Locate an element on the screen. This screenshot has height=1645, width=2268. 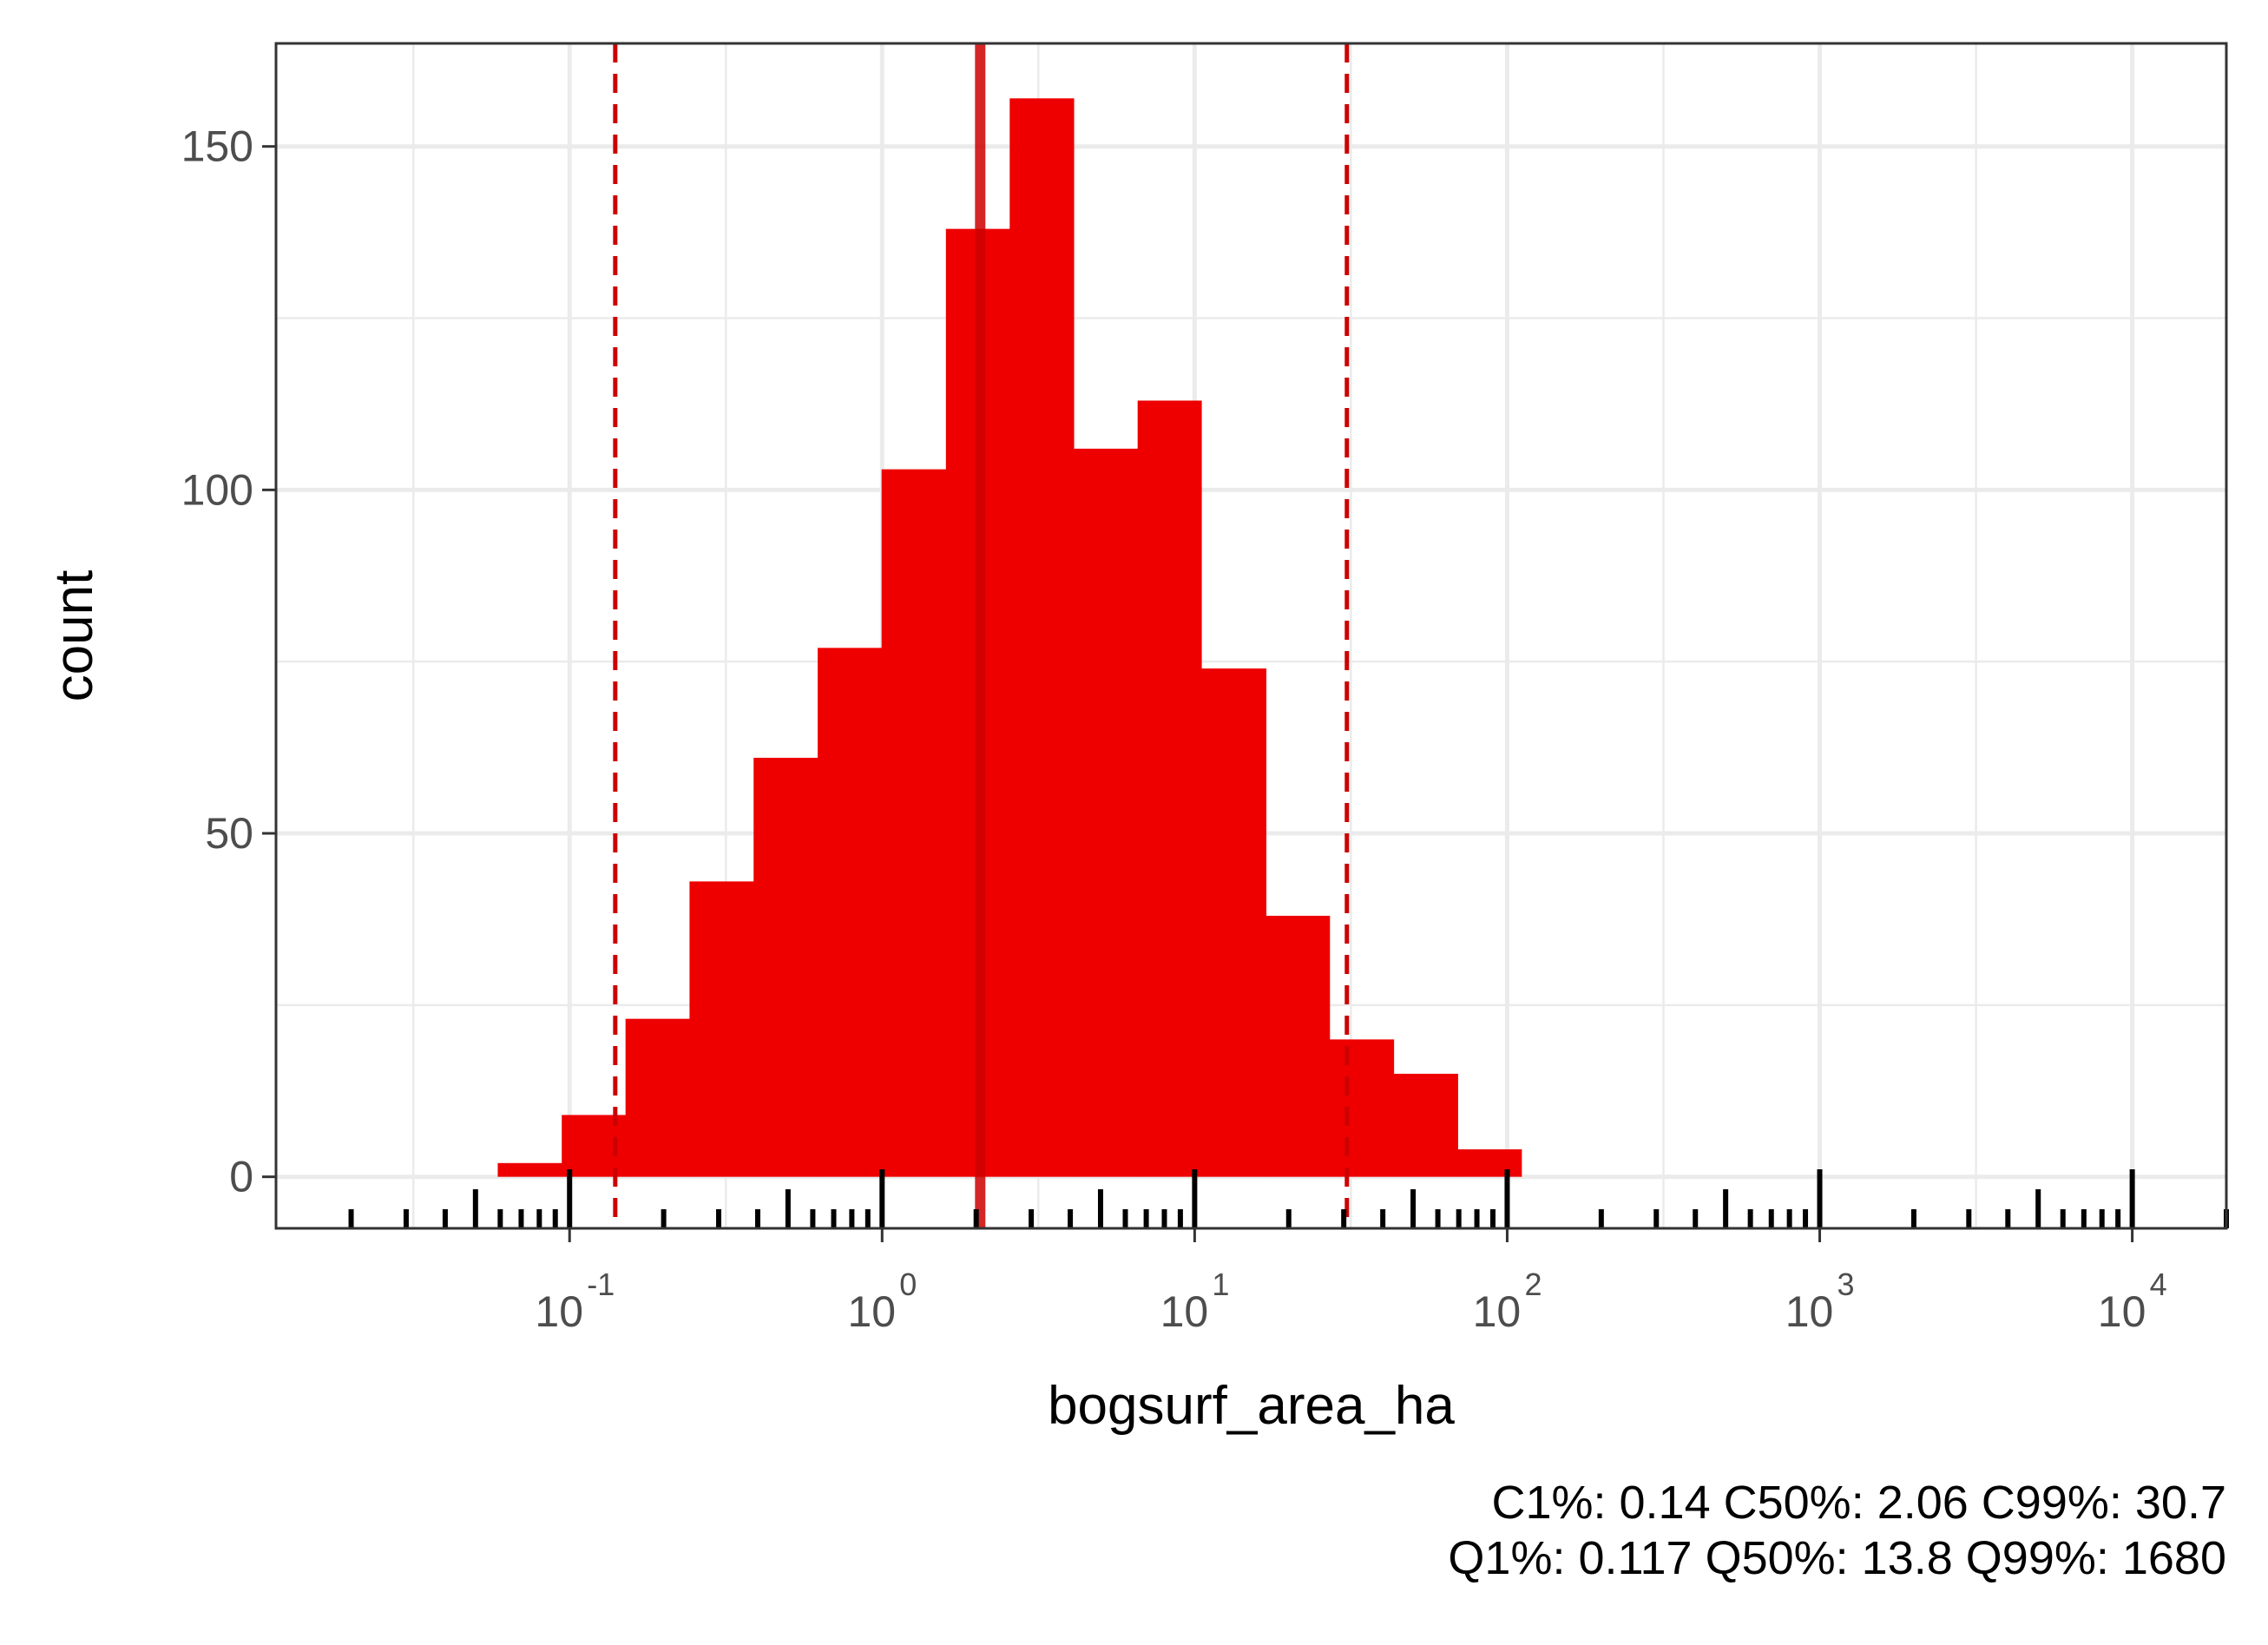
x-tick-exponent: 3 is located at coordinates (1846, 1284).